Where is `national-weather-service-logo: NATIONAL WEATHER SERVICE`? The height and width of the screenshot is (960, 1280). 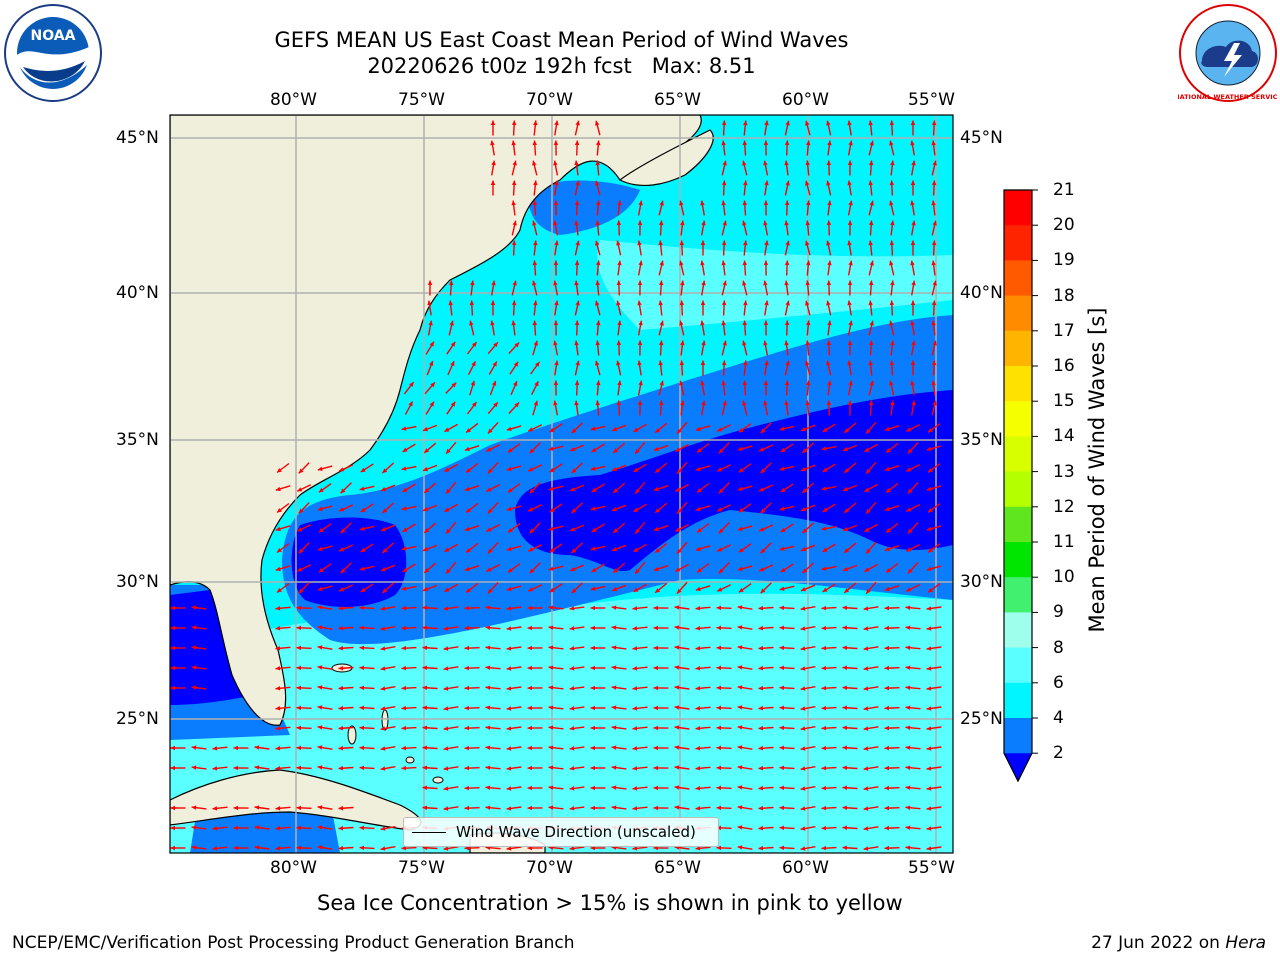
national-weather-service-logo: NATIONAL WEATHER SERVICE is located at coordinates (1227, 53).